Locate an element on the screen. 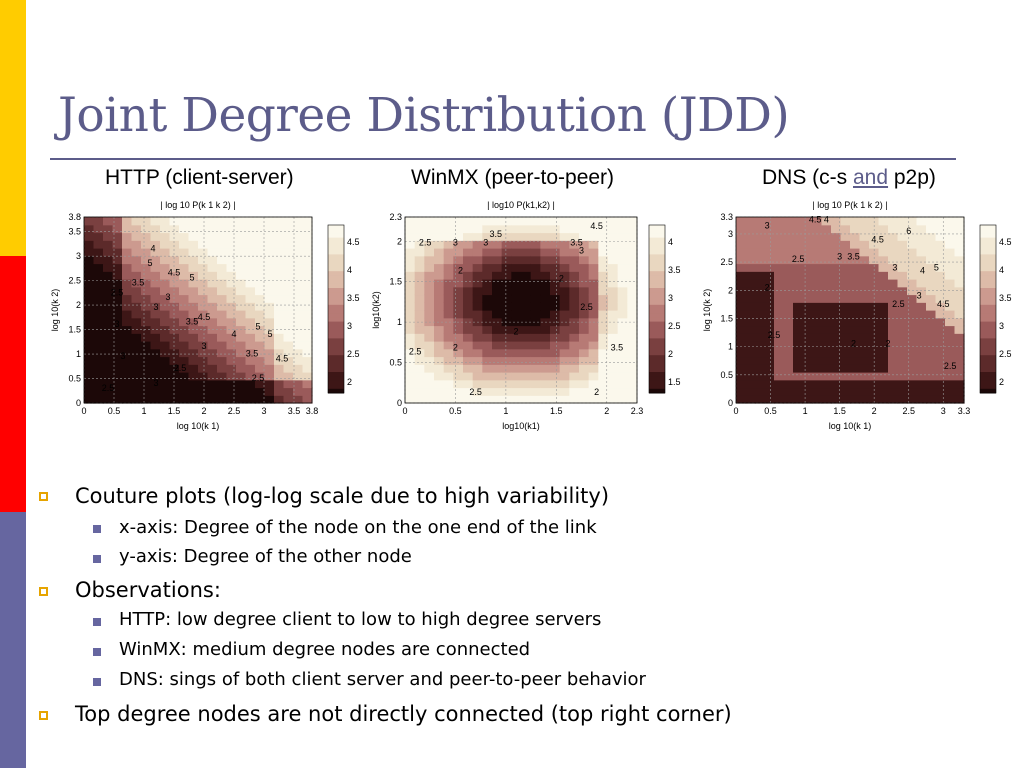 The image size is (1024, 768). bullet-marker-icon is located at coordinates (43, 496).